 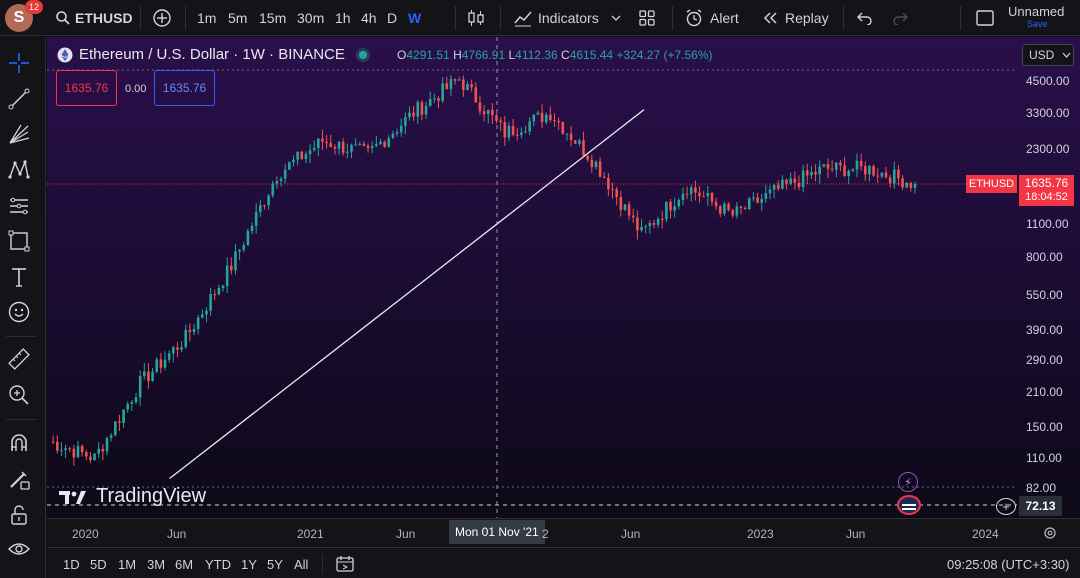 I want to click on crosshair-icon, so click(x=19, y=63).